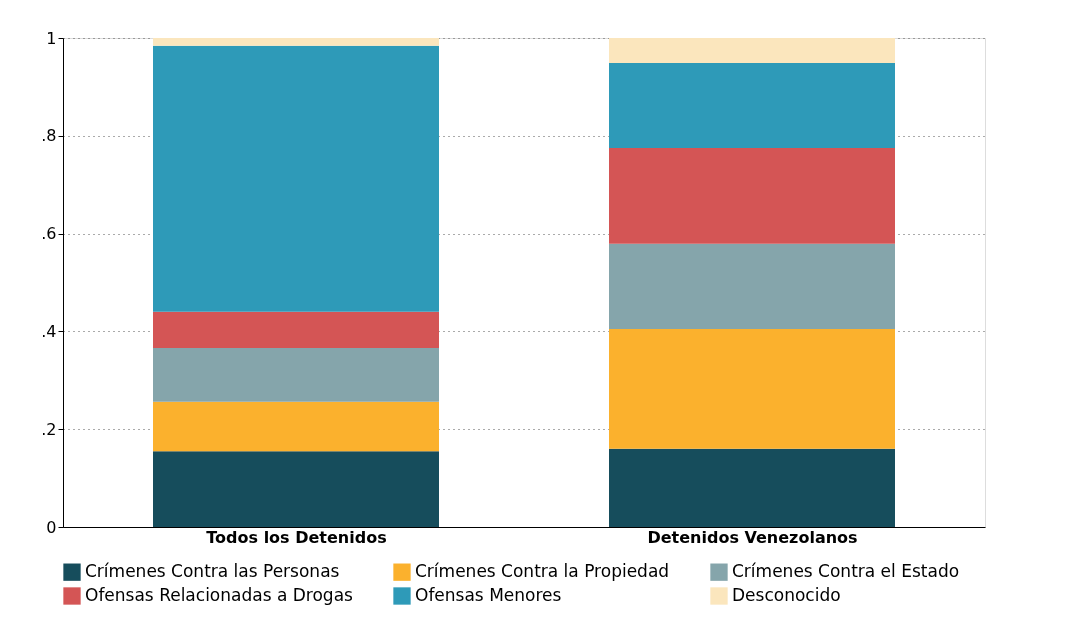 This screenshot has width=1067, height=626. What do you see at coordinates (296, 537) in the screenshot?
I see `x-tick-label: Todos los Detenidos` at bounding box center [296, 537].